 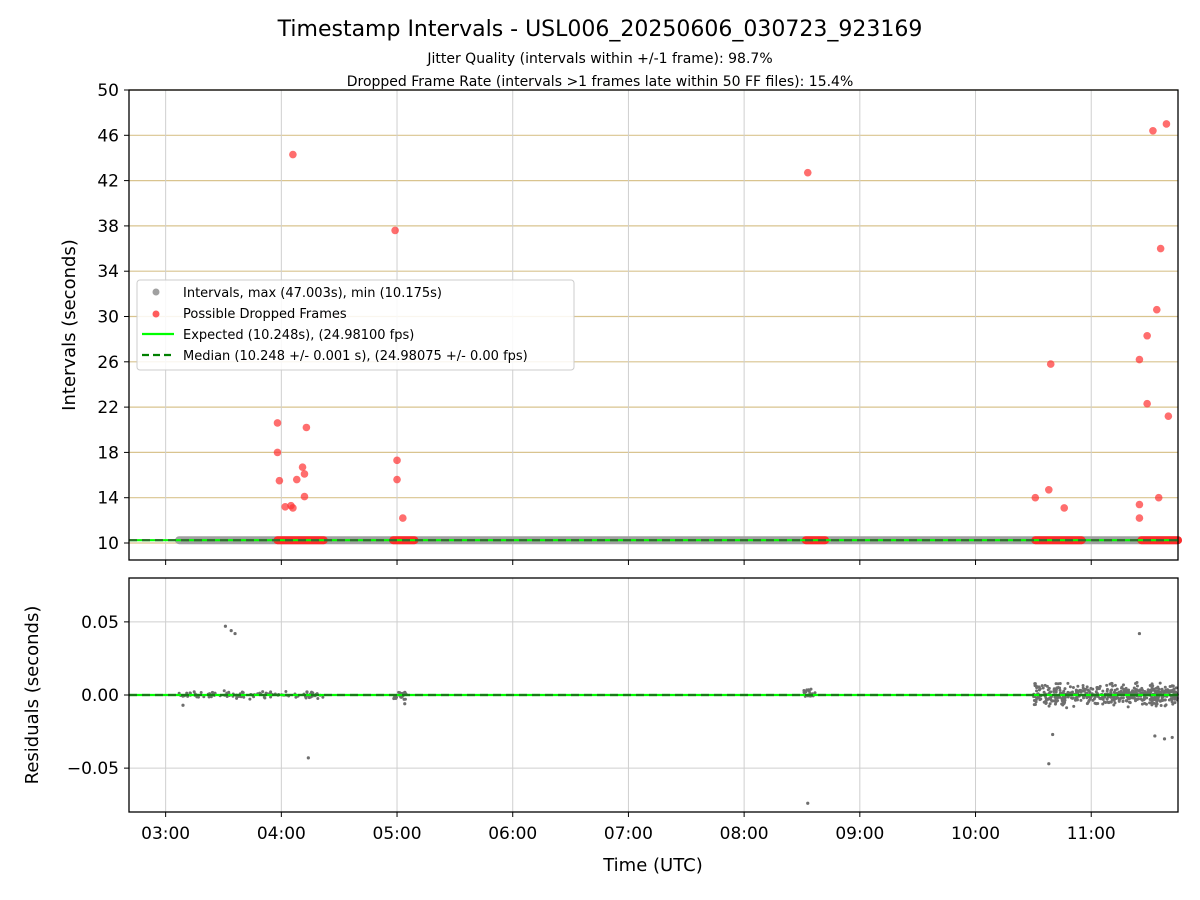 I want to click on x-tick-label: 09:00, so click(x=859, y=834).